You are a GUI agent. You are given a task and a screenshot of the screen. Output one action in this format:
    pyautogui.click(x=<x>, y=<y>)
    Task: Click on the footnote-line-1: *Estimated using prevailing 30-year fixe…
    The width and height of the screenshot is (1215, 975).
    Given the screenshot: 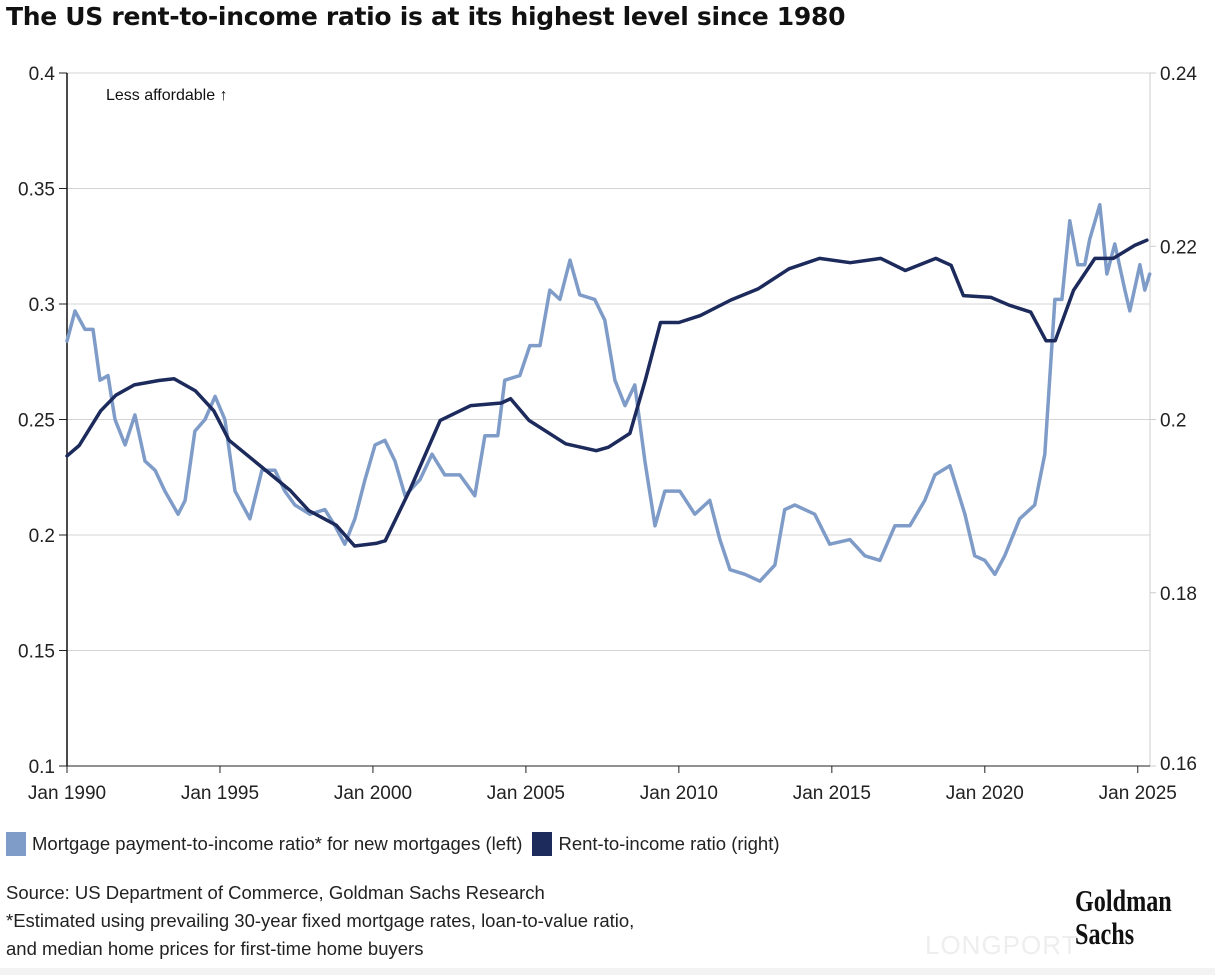 What is the action you would take?
    pyautogui.click(x=320, y=920)
    